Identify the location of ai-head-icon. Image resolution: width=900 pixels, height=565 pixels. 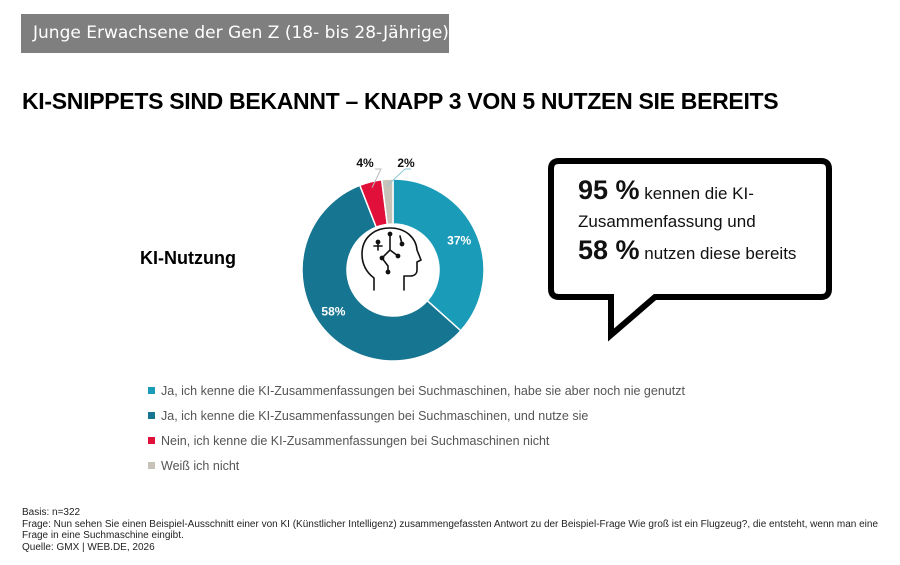
(391, 259).